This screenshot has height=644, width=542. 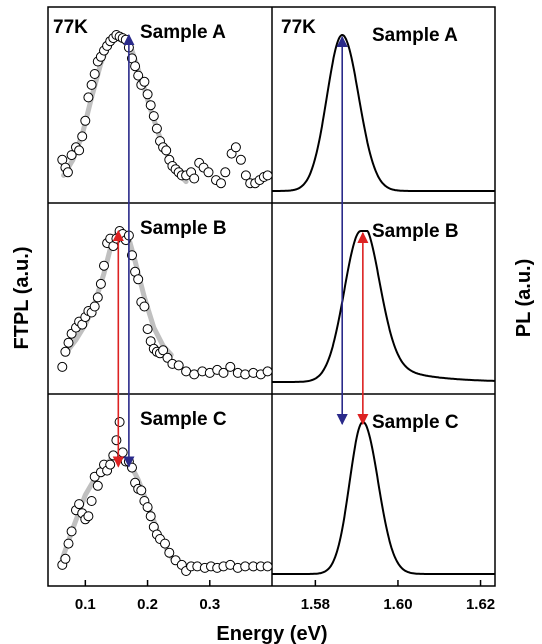 I want to click on x-tick-label: 0.3, so click(x=209, y=604).